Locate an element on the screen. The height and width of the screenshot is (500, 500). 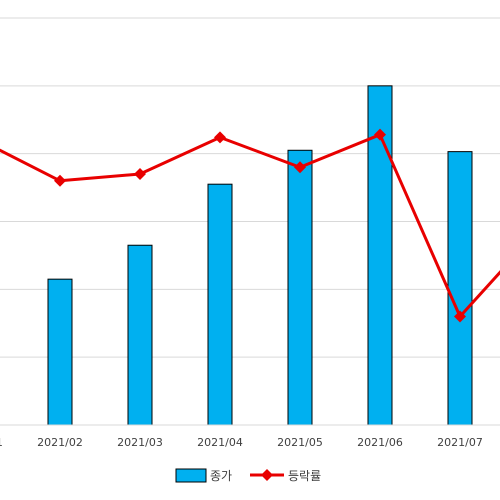
x-tick-label: 2021/06 is located at coordinates (380, 442).